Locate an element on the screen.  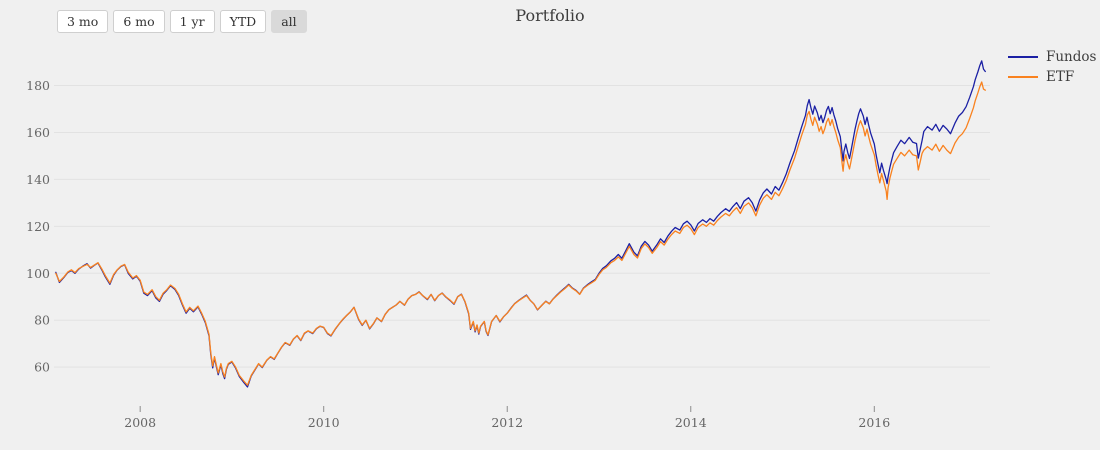
legend: Fundos ETF is located at coordinates (1052, 67).